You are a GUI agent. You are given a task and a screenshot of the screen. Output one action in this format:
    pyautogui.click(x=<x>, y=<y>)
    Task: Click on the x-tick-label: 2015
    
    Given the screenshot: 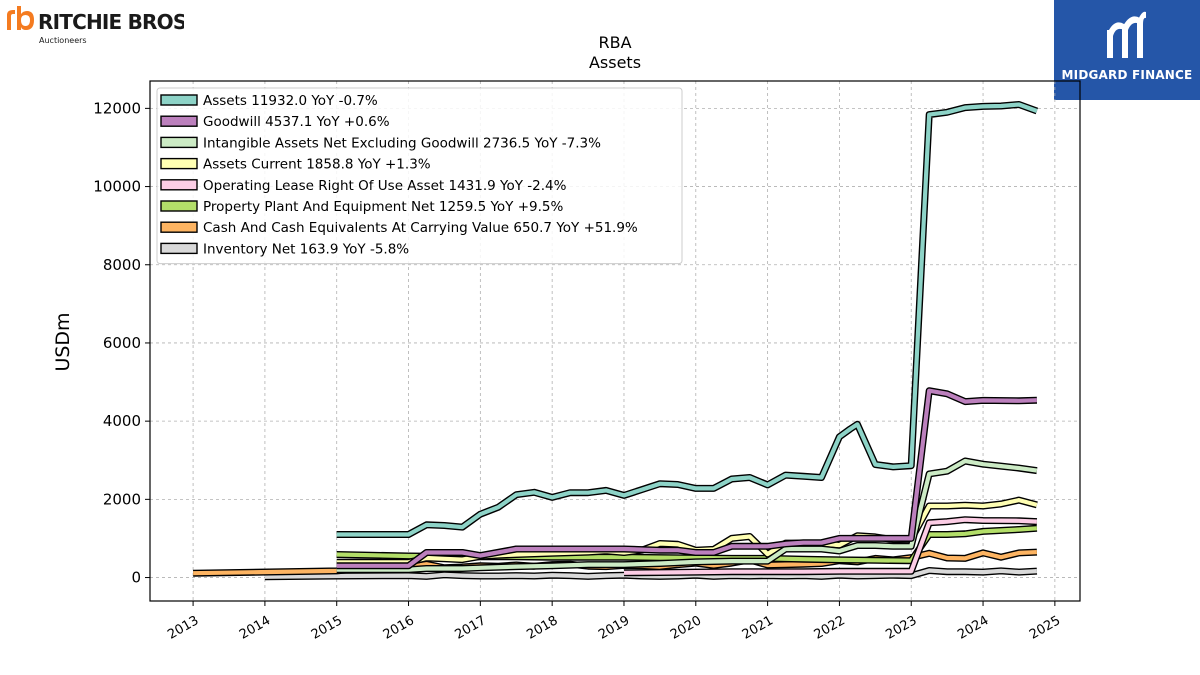 What is the action you would take?
    pyautogui.click(x=327, y=628)
    